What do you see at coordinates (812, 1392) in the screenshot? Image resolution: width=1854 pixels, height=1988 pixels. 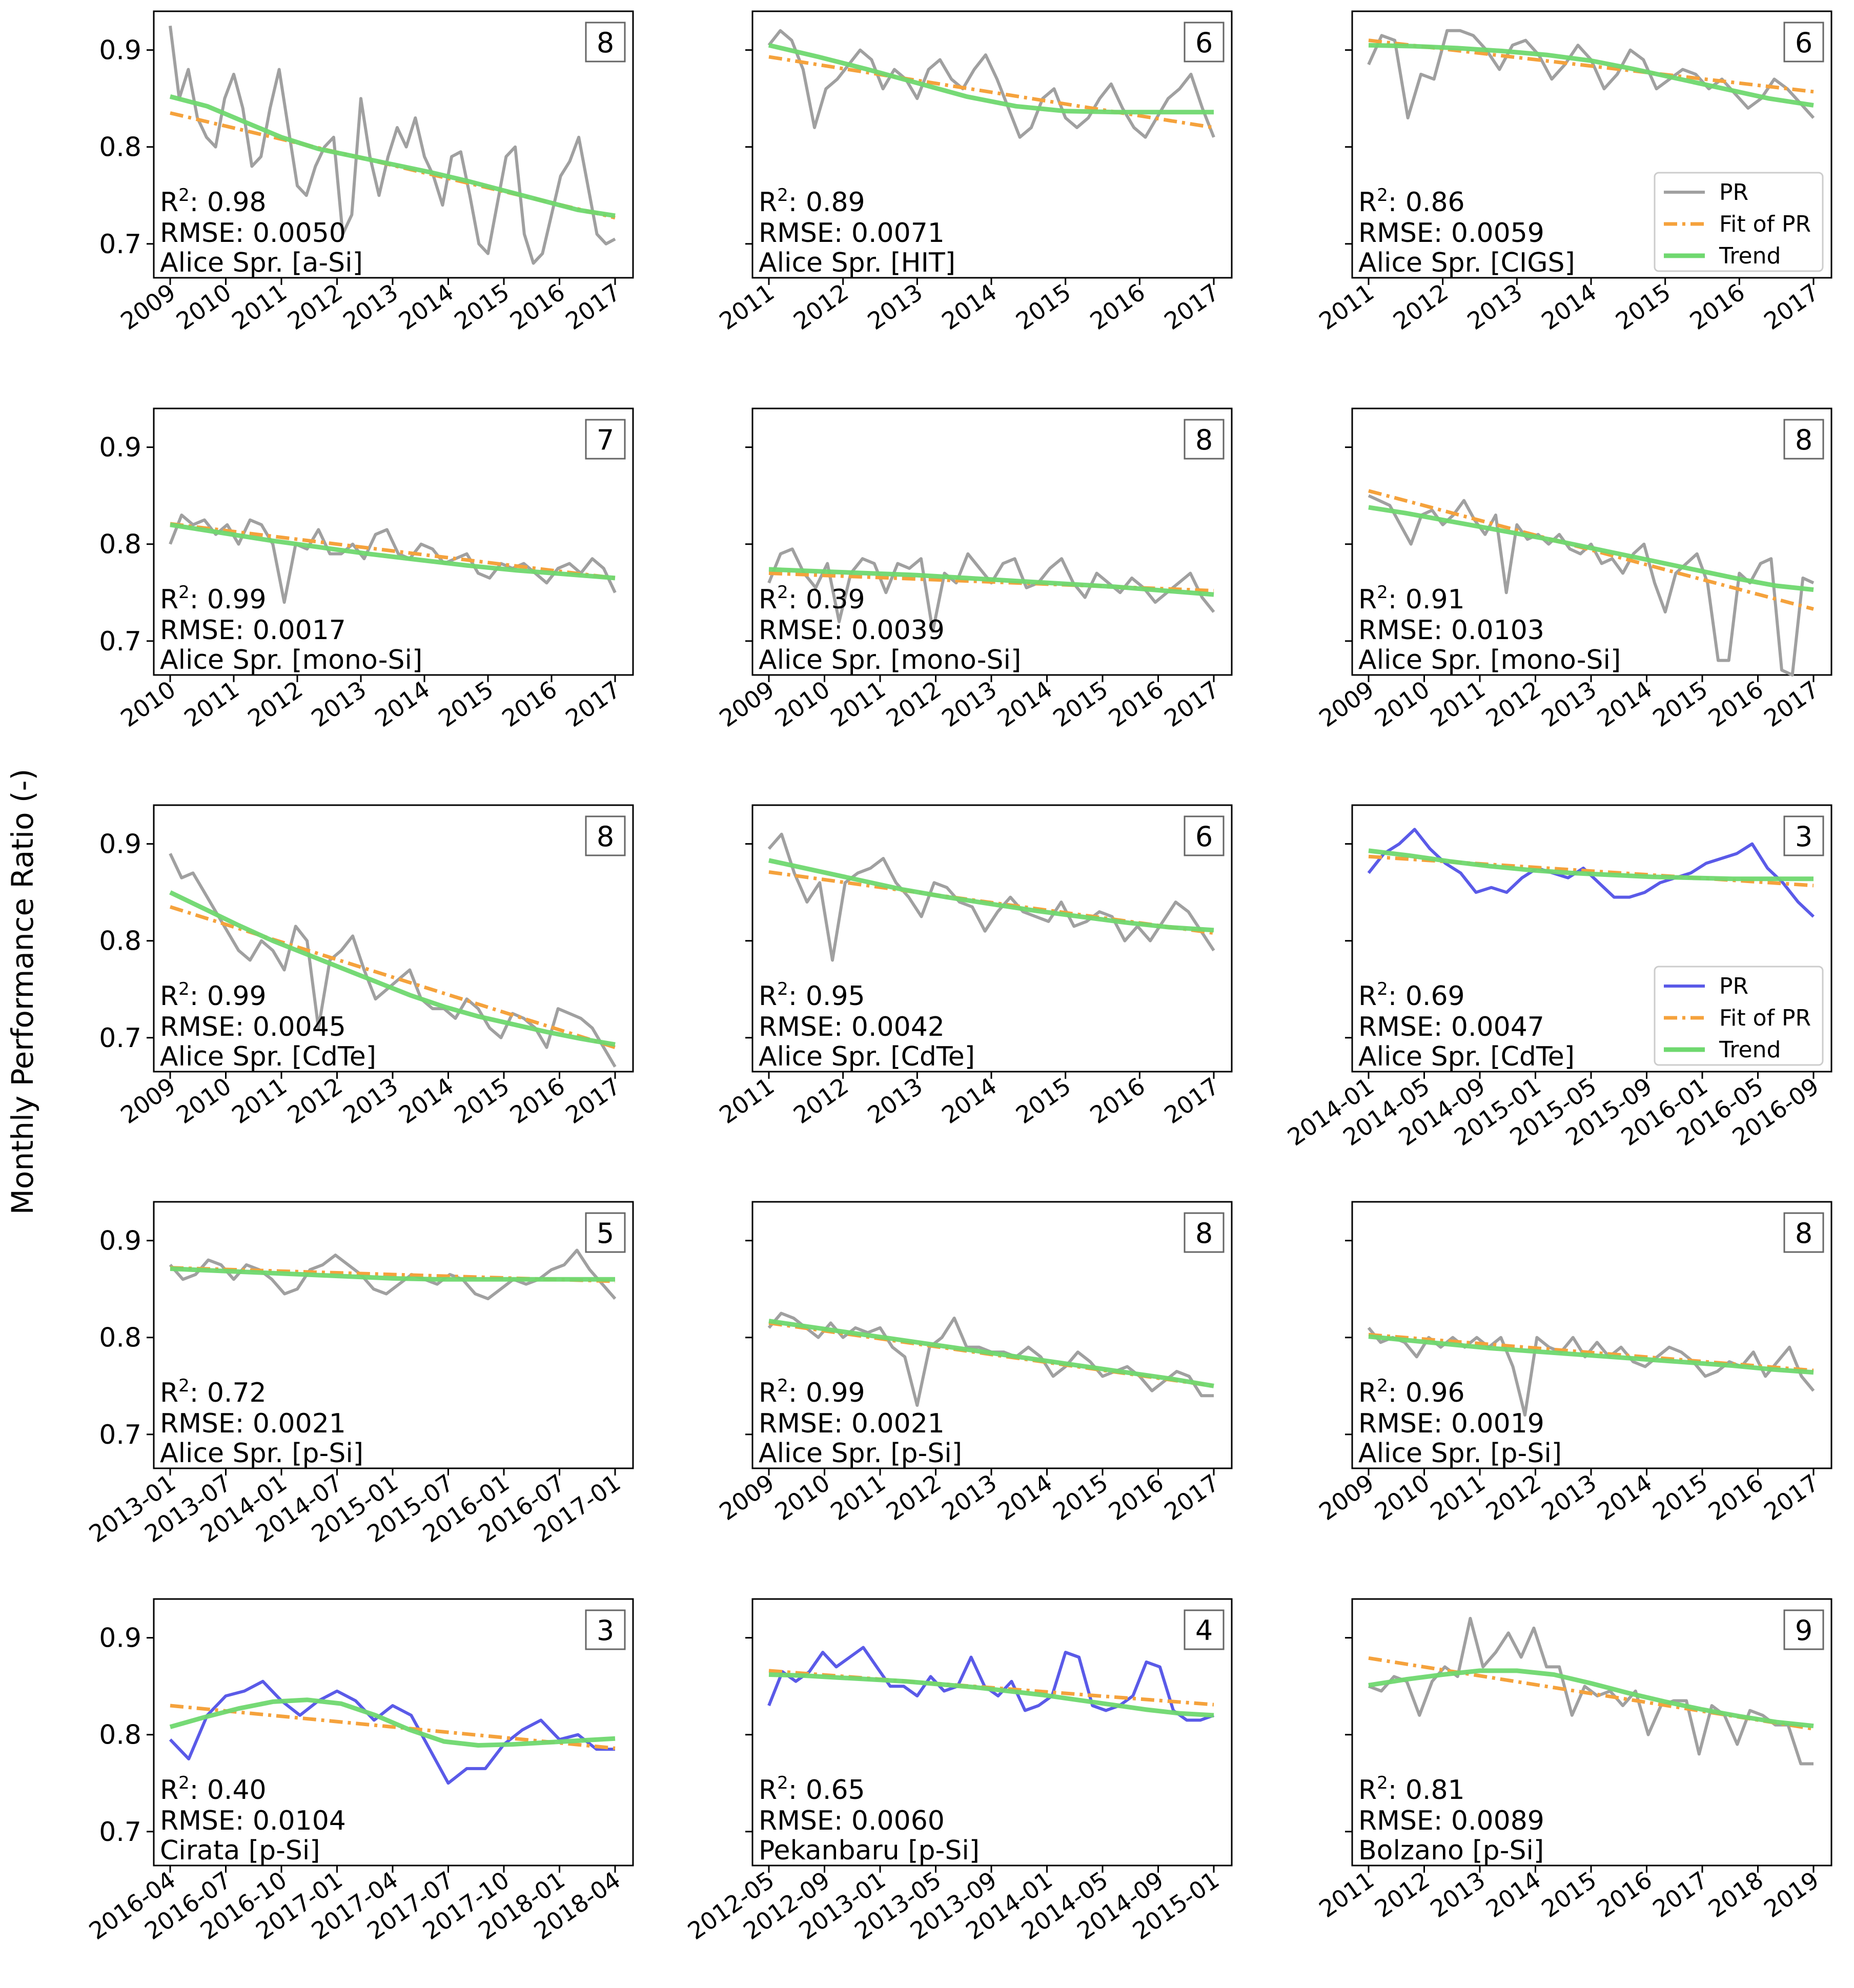 I see `r2-annotation: R2: 0.99` at bounding box center [812, 1392].